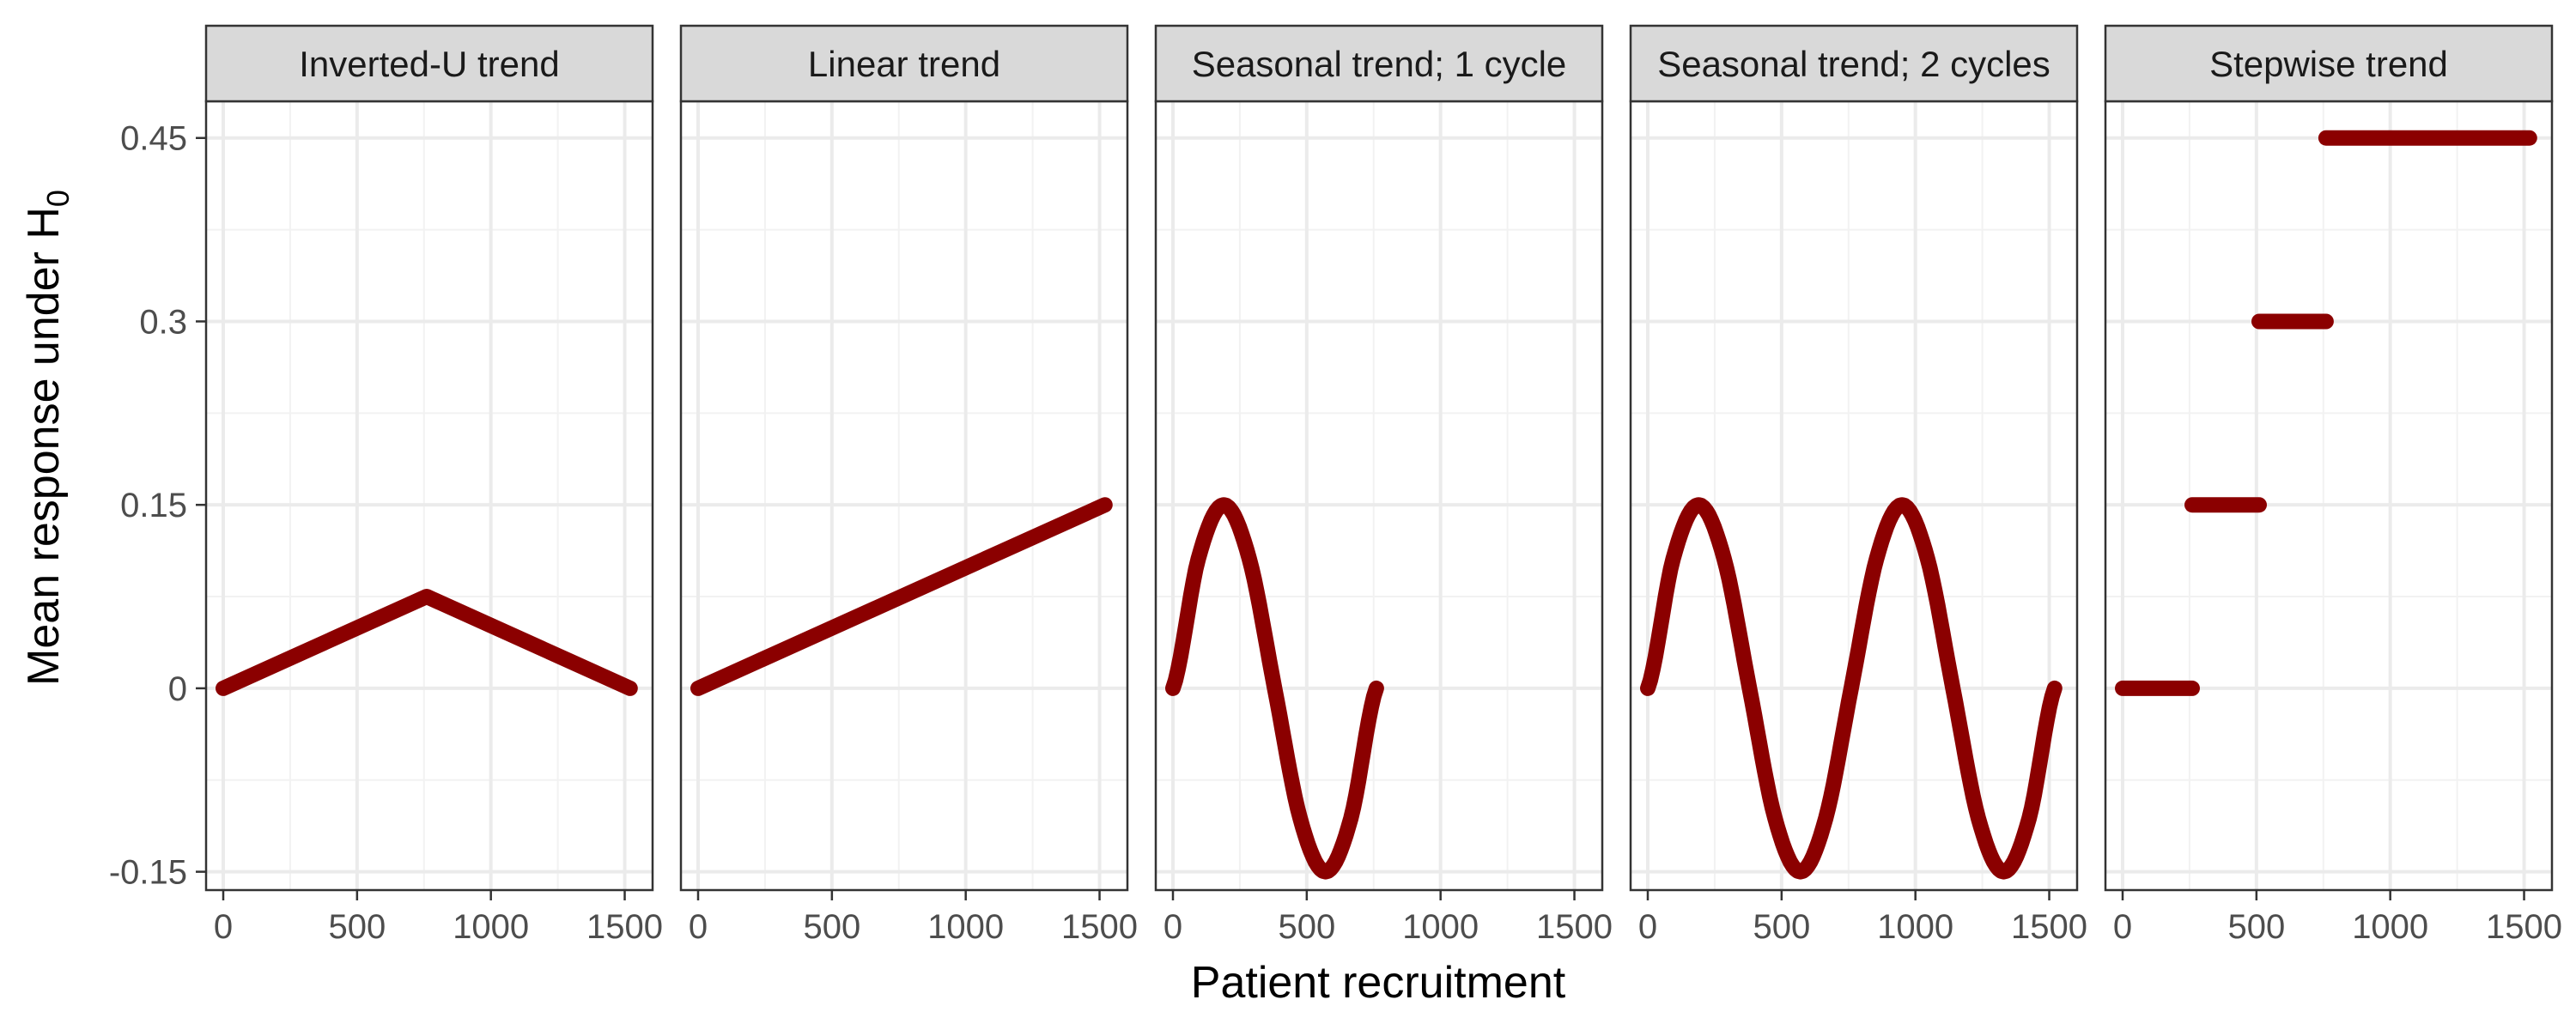 This screenshot has height=1030, width=2576. I want to click on y-tick-label: -0.15, so click(148, 873).